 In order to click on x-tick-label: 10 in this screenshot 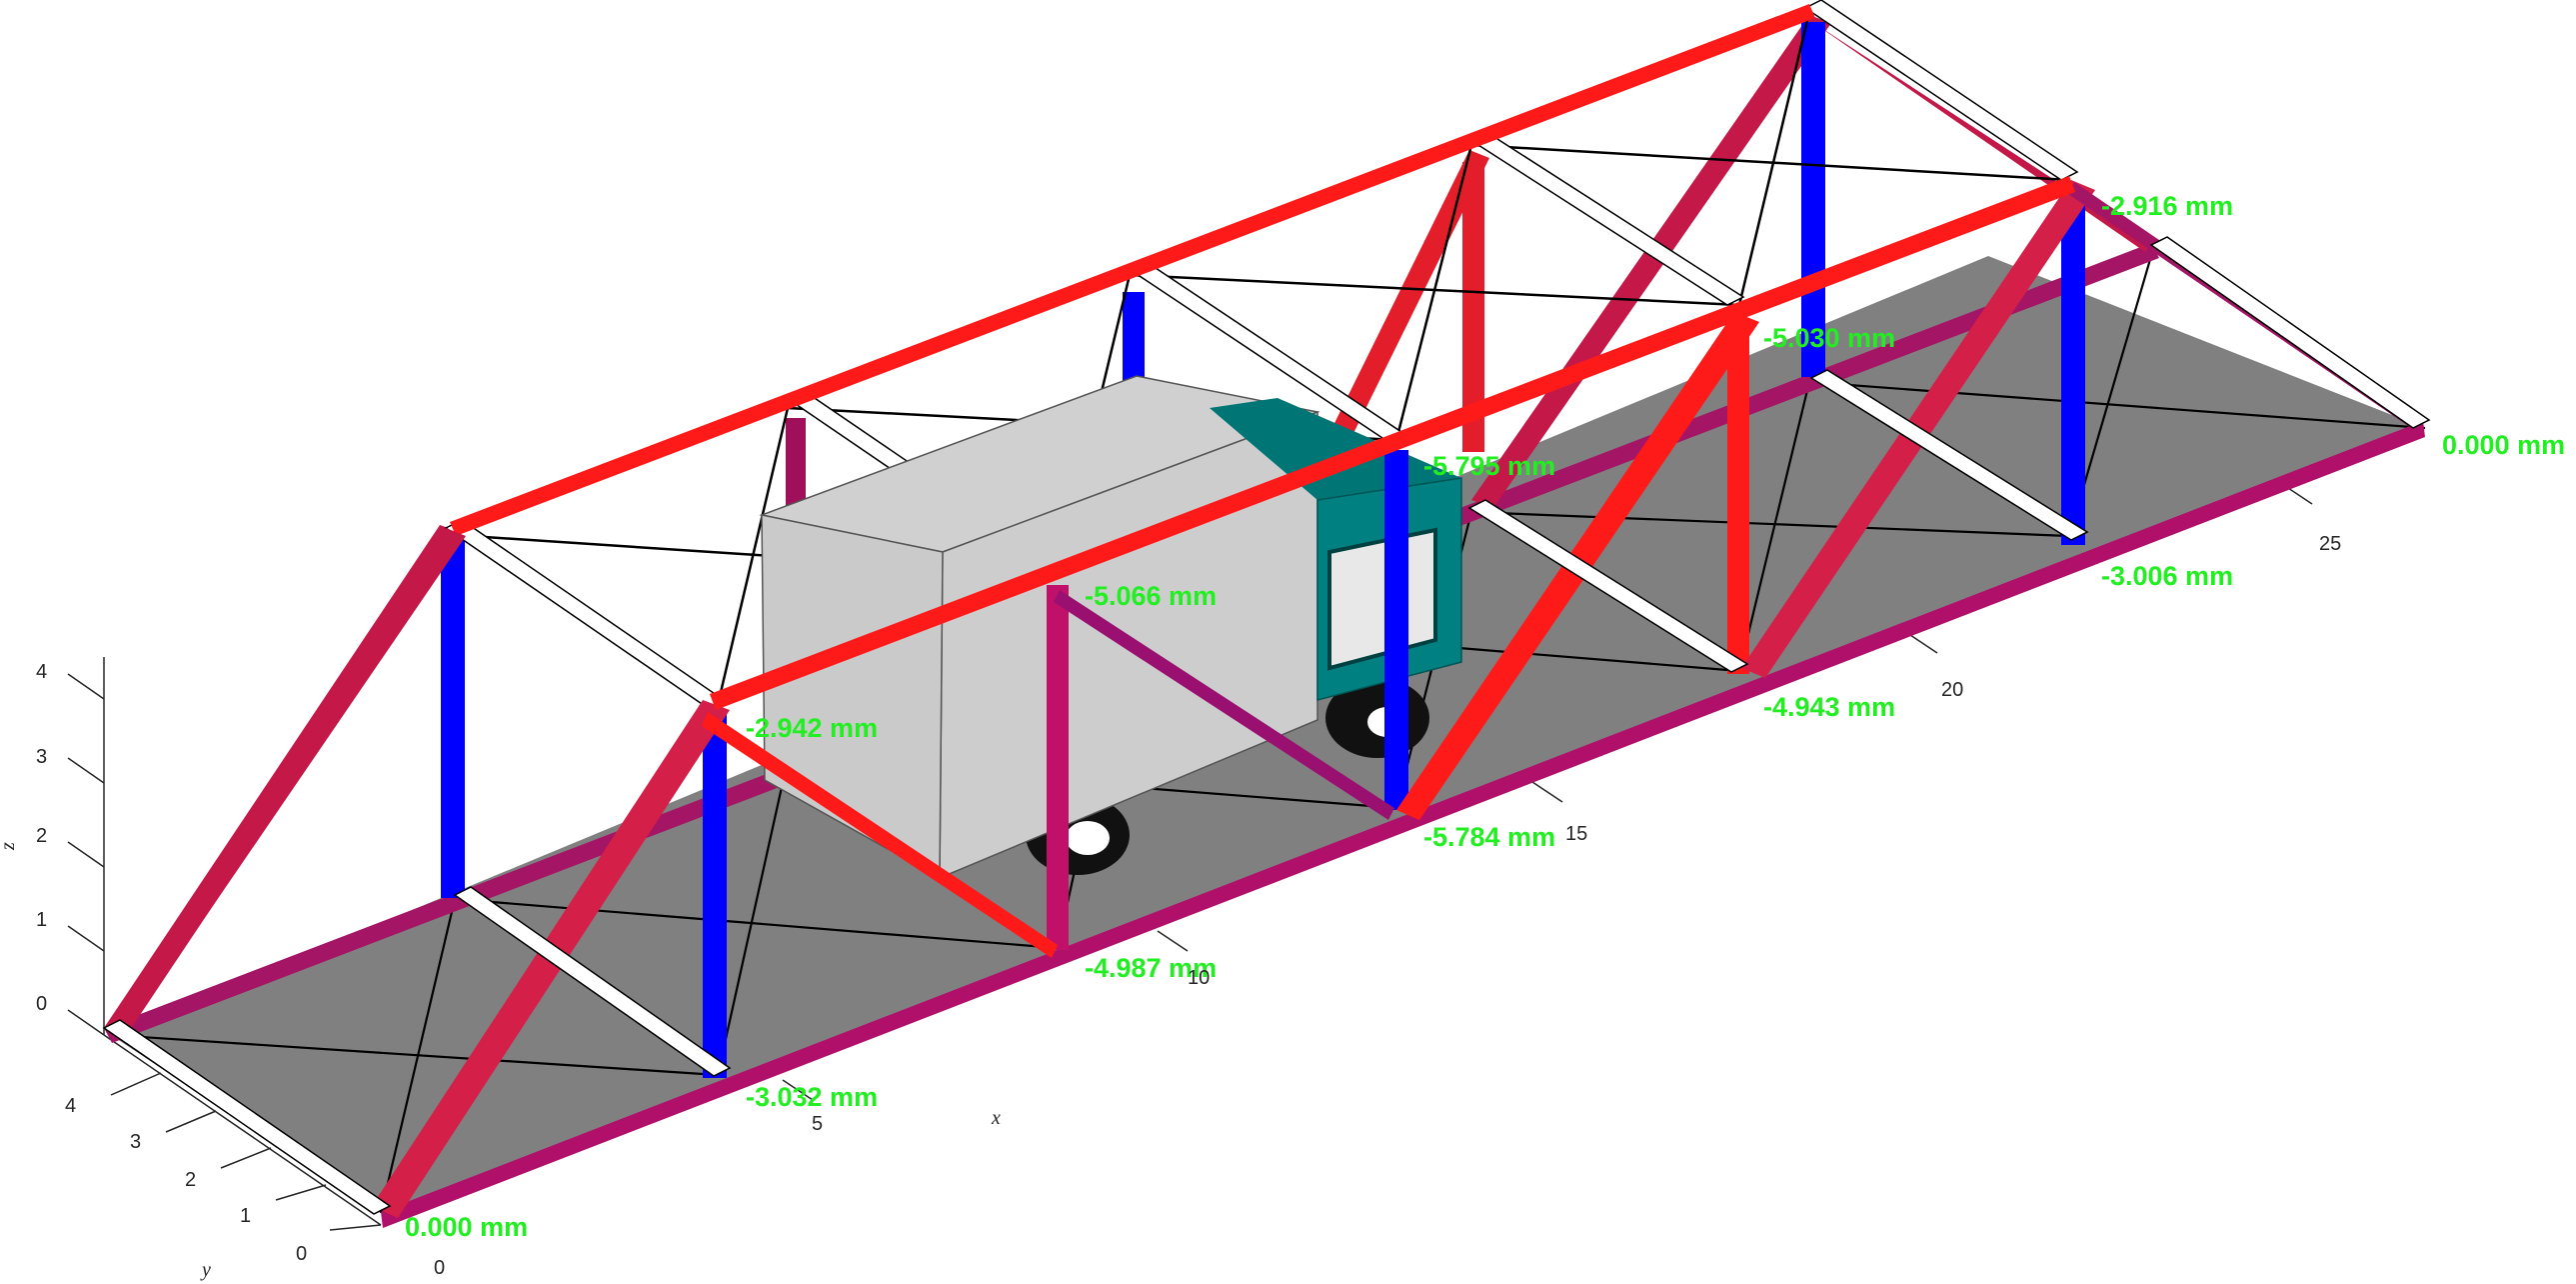, I will do `click(1199, 978)`.